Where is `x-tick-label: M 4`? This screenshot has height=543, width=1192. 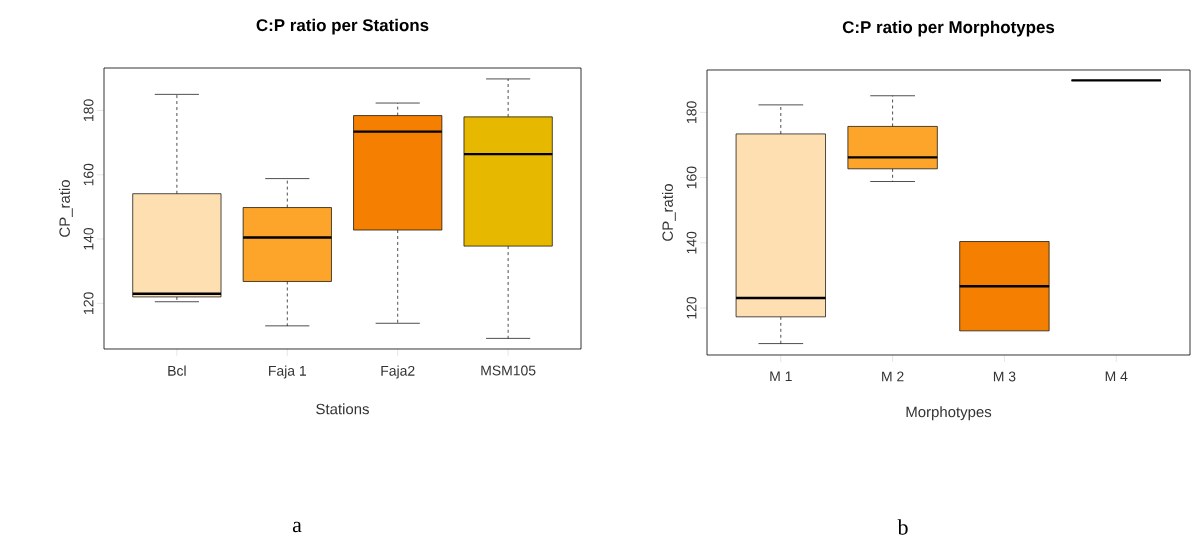 x-tick-label: M 4 is located at coordinates (1116, 376).